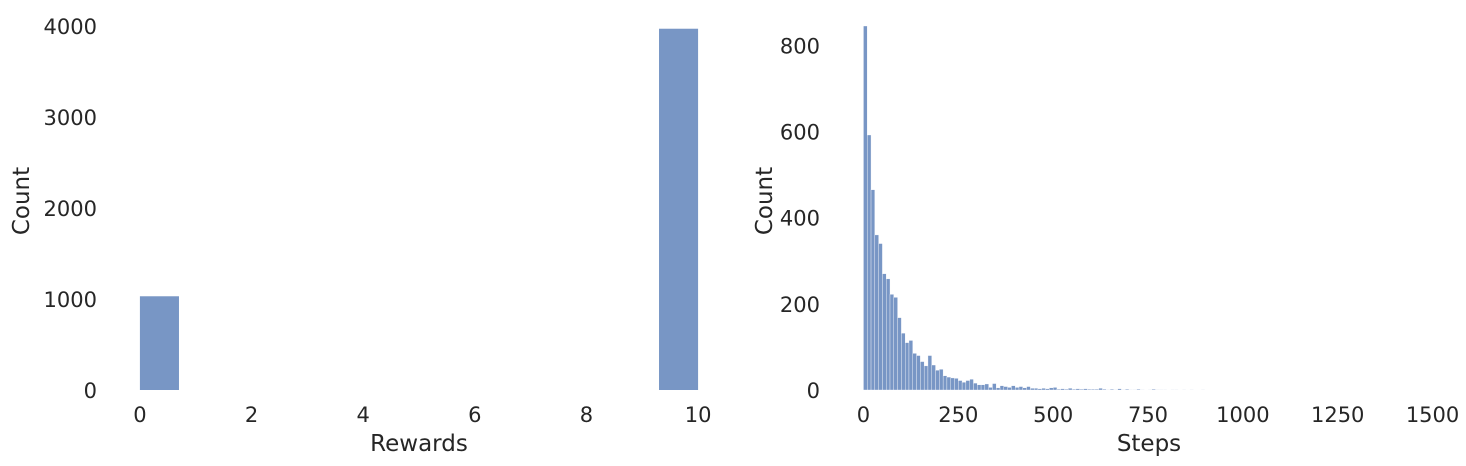 The width and height of the screenshot is (1466, 466). Describe the element at coordinates (22, 201) in the screenshot. I see `rewards-y-axis-label: Count` at that location.